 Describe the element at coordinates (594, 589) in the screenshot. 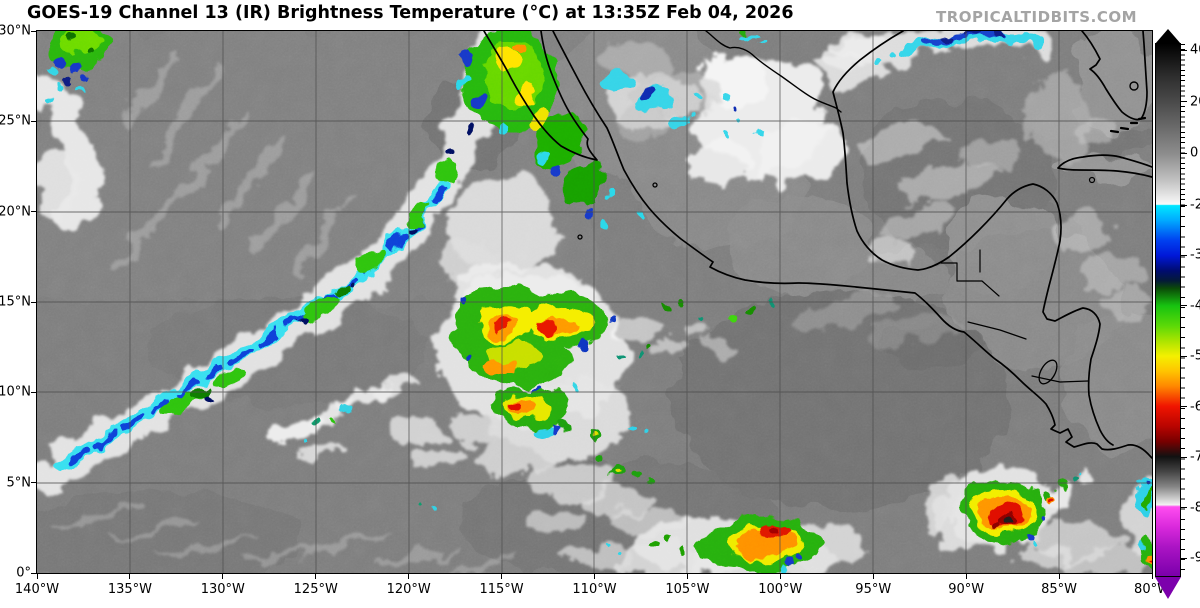

I see `lon-tick-label: 110°W` at that location.